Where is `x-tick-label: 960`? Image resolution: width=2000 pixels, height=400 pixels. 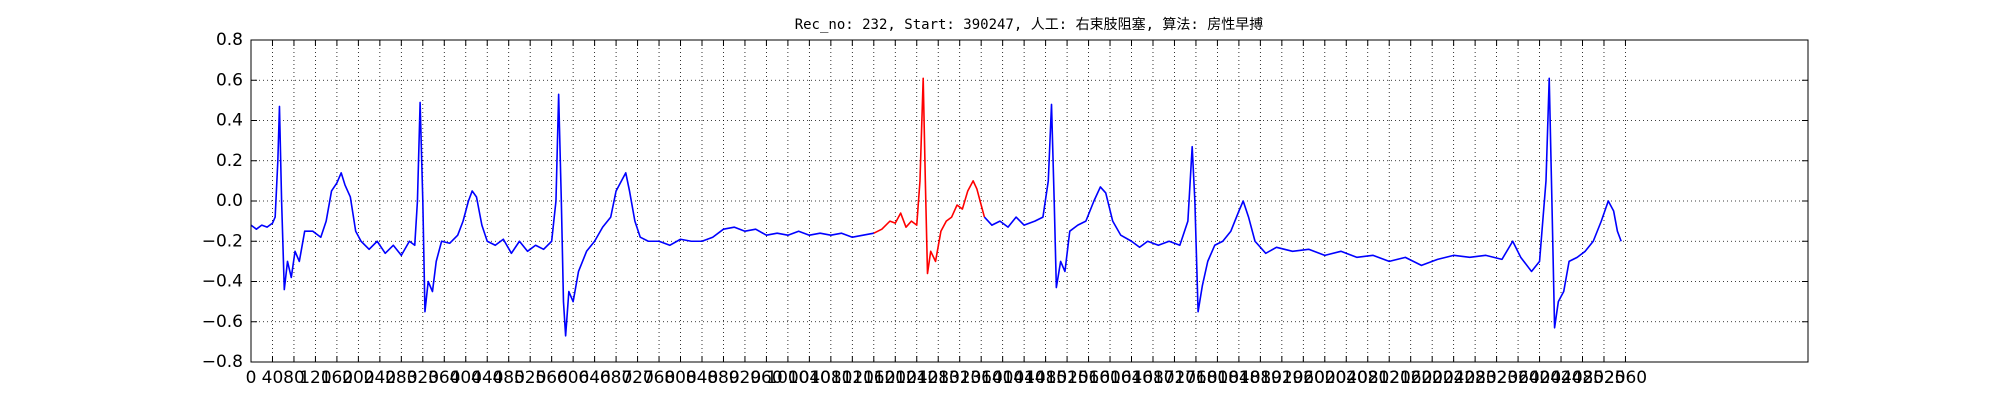
x-tick-label: 960 is located at coordinates (766, 378).